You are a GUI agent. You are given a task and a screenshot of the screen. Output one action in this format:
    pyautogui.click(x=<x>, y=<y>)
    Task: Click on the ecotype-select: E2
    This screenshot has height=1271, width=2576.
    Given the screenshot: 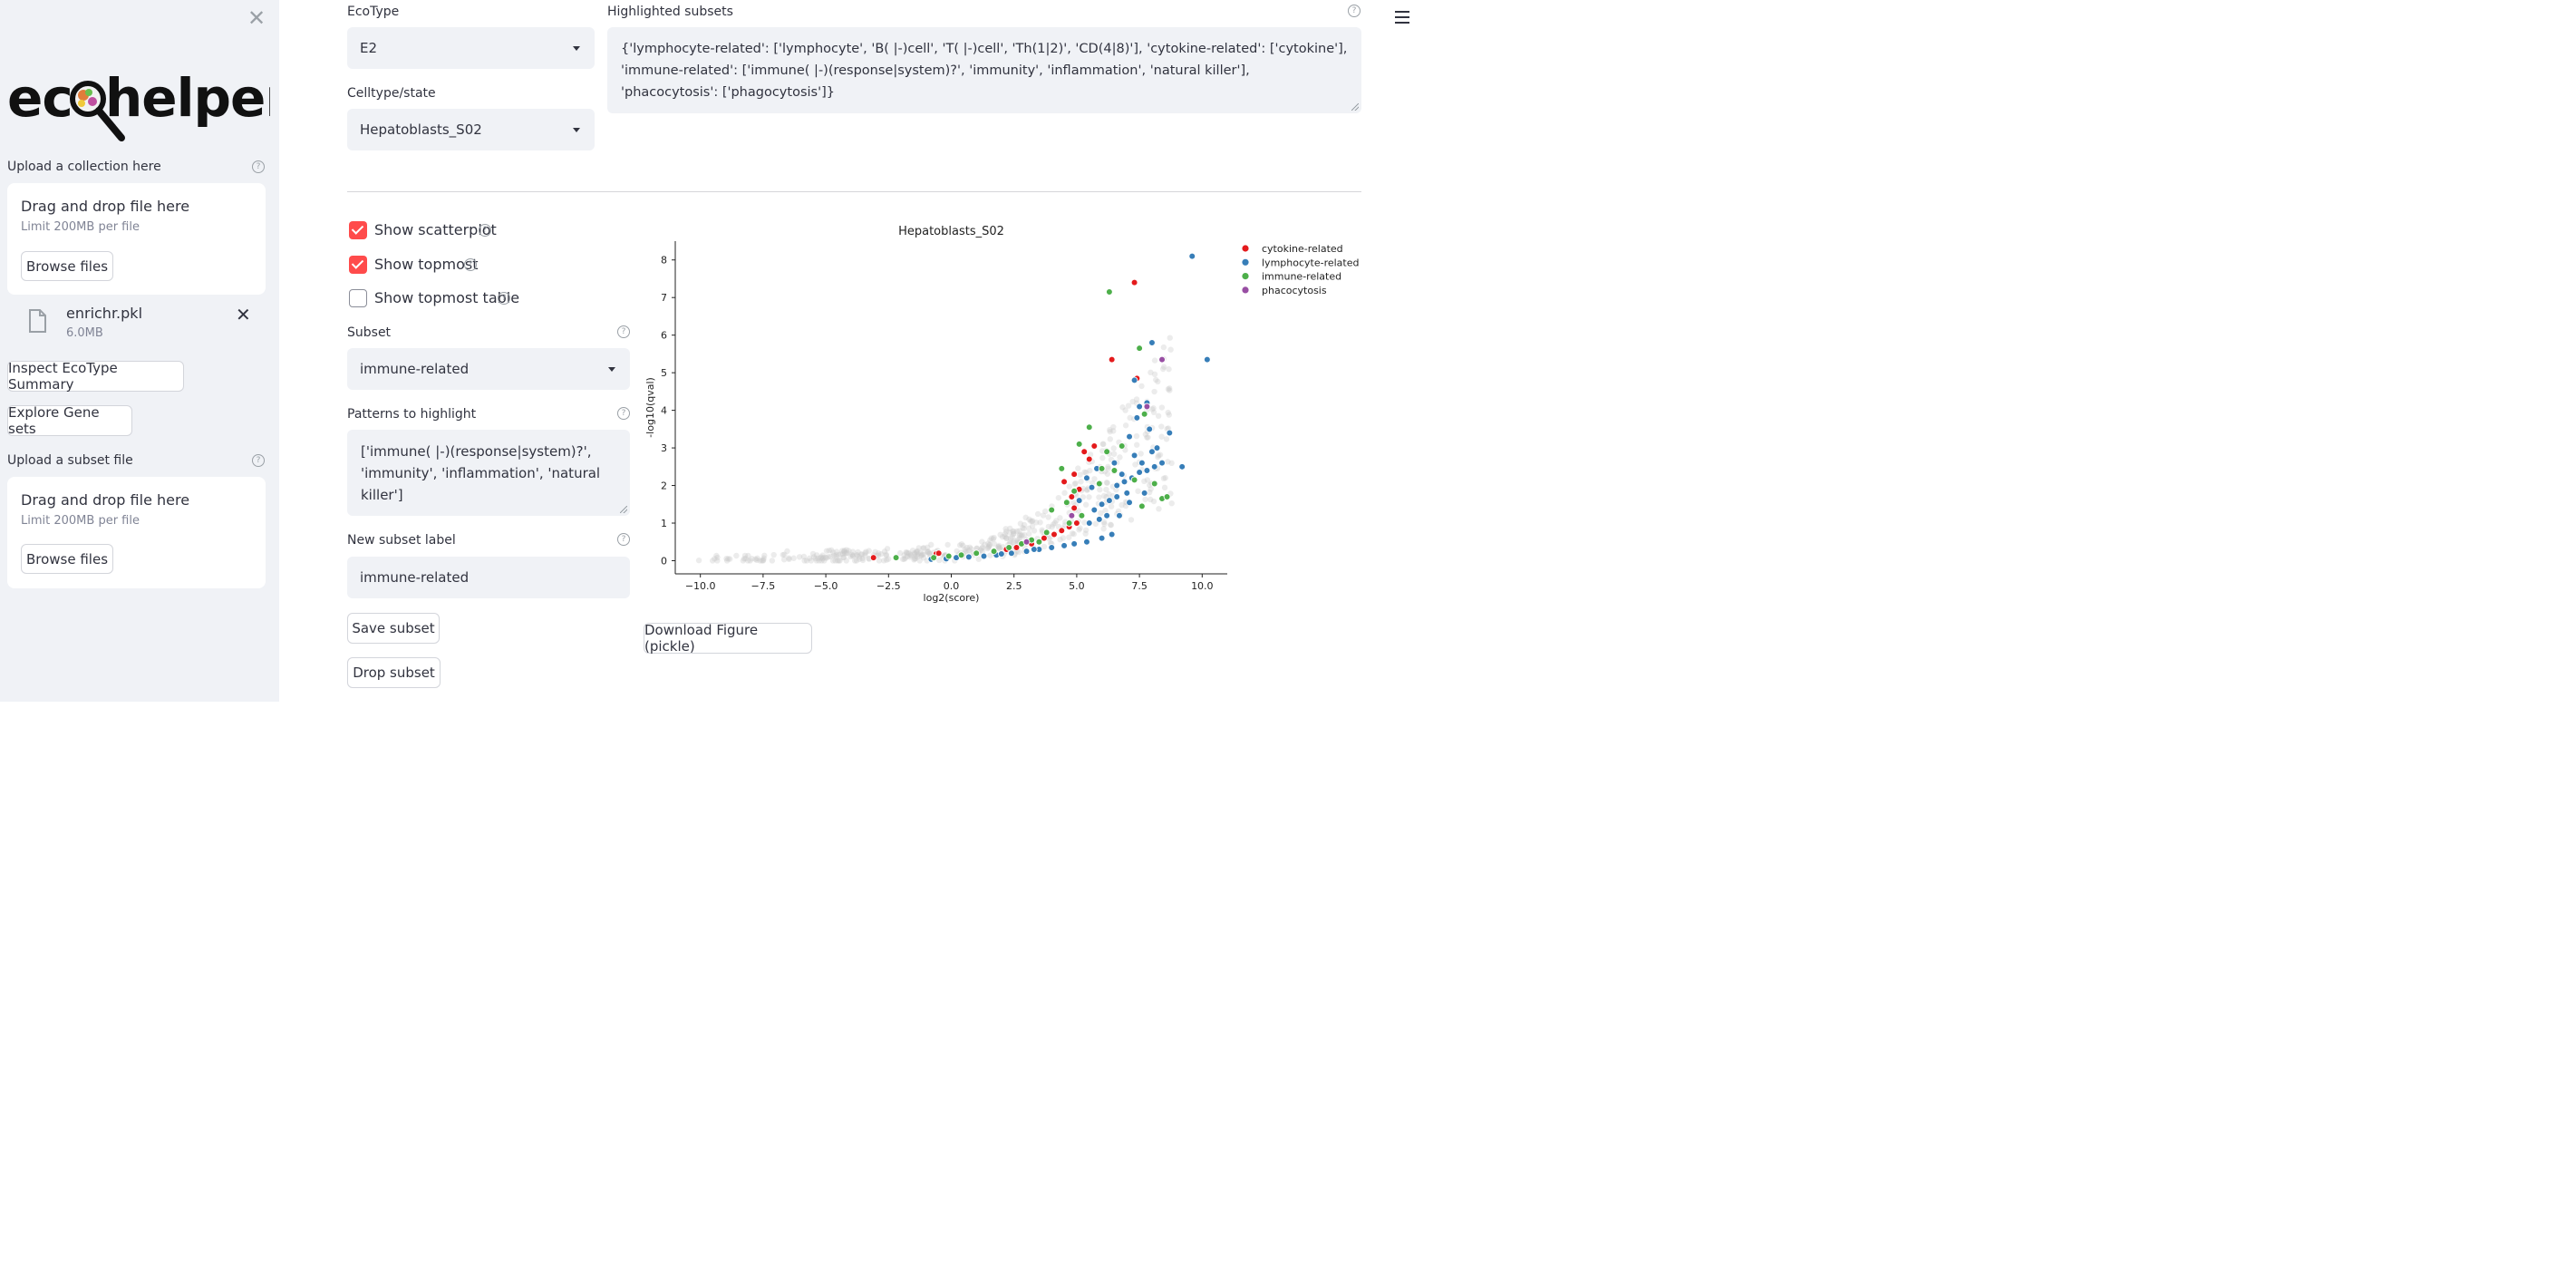 What is the action you would take?
    pyautogui.click(x=471, y=48)
    